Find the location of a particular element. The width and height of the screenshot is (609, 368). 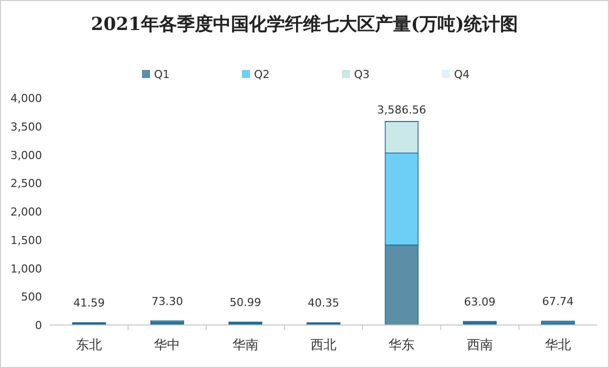

chart-title: 2021年各季度中国化学纤维七大区产量(万吨)统计图 is located at coordinates (304, 24).